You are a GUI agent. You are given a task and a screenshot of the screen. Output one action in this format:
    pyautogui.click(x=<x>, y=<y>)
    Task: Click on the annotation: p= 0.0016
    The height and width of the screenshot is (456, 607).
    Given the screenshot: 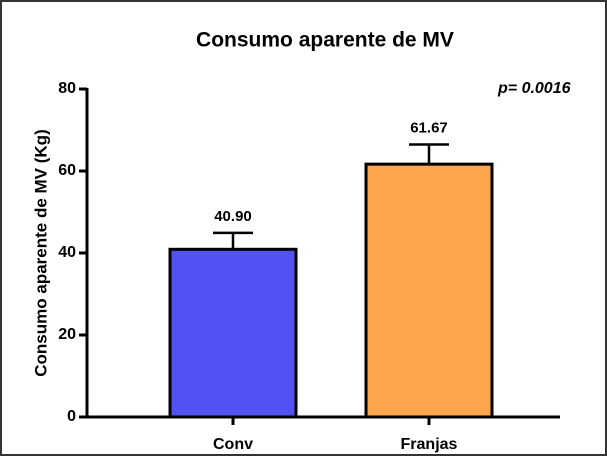 What is the action you would take?
    pyautogui.click(x=534, y=88)
    